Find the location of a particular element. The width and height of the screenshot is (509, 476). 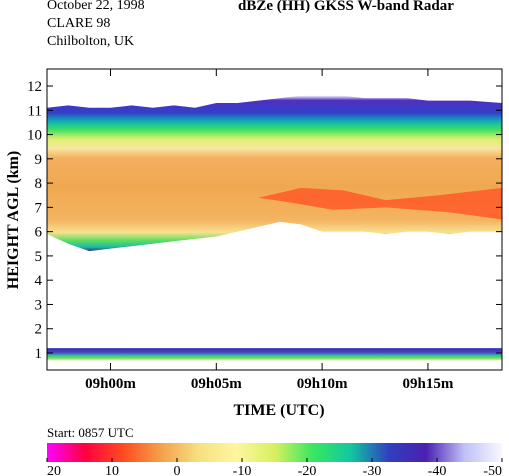

y-tick-label: 8 is located at coordinates (39, 184).